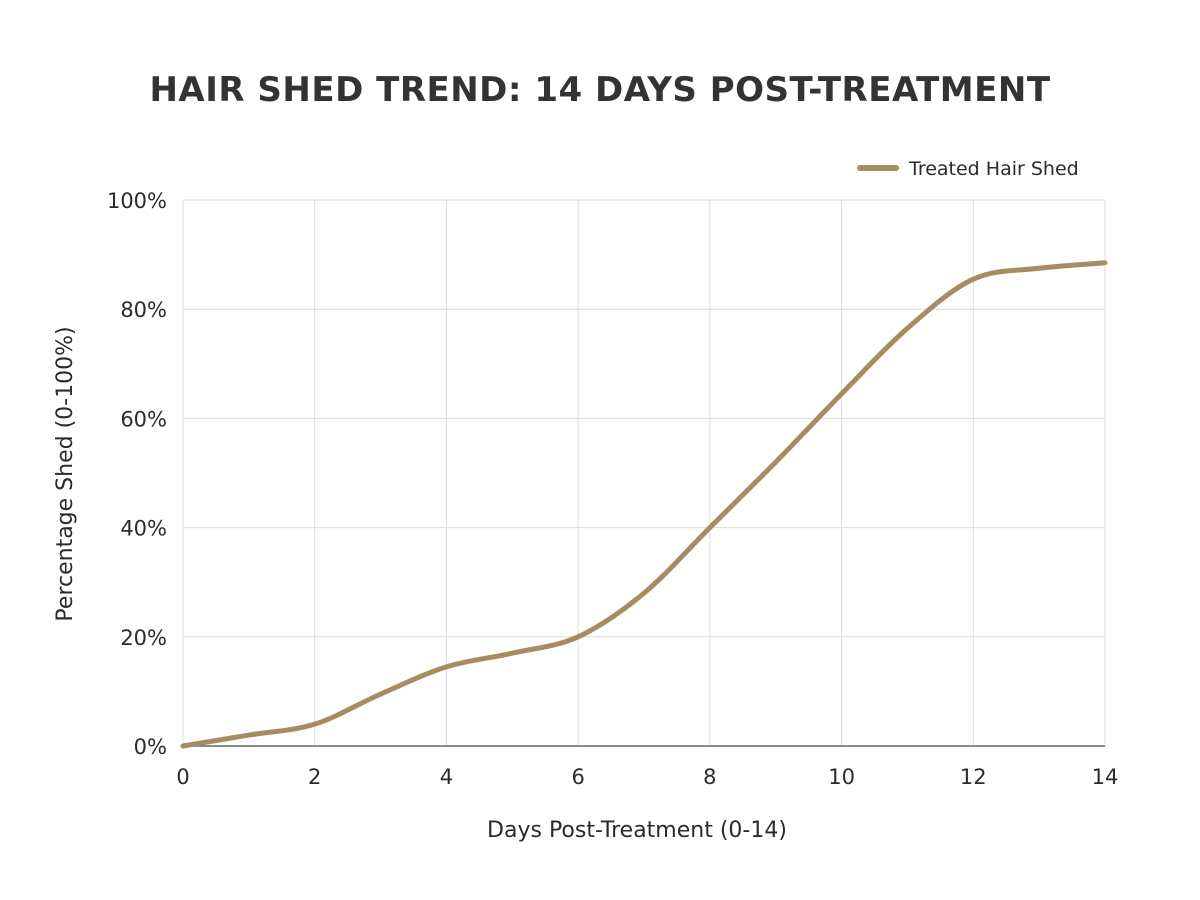 The image size is (1200, 900). I want to click on legend-label: Treated Hair Shed, so click(993, 169).